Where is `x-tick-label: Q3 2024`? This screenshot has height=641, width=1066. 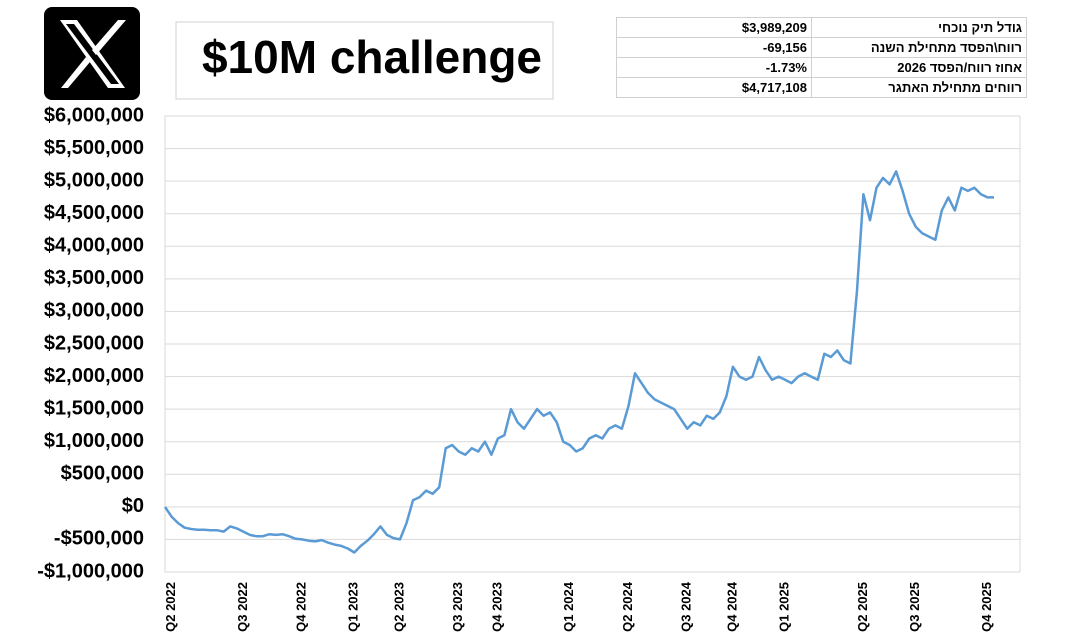 x-tick-label: Q3 2024 is located at coordinates (686, 606).